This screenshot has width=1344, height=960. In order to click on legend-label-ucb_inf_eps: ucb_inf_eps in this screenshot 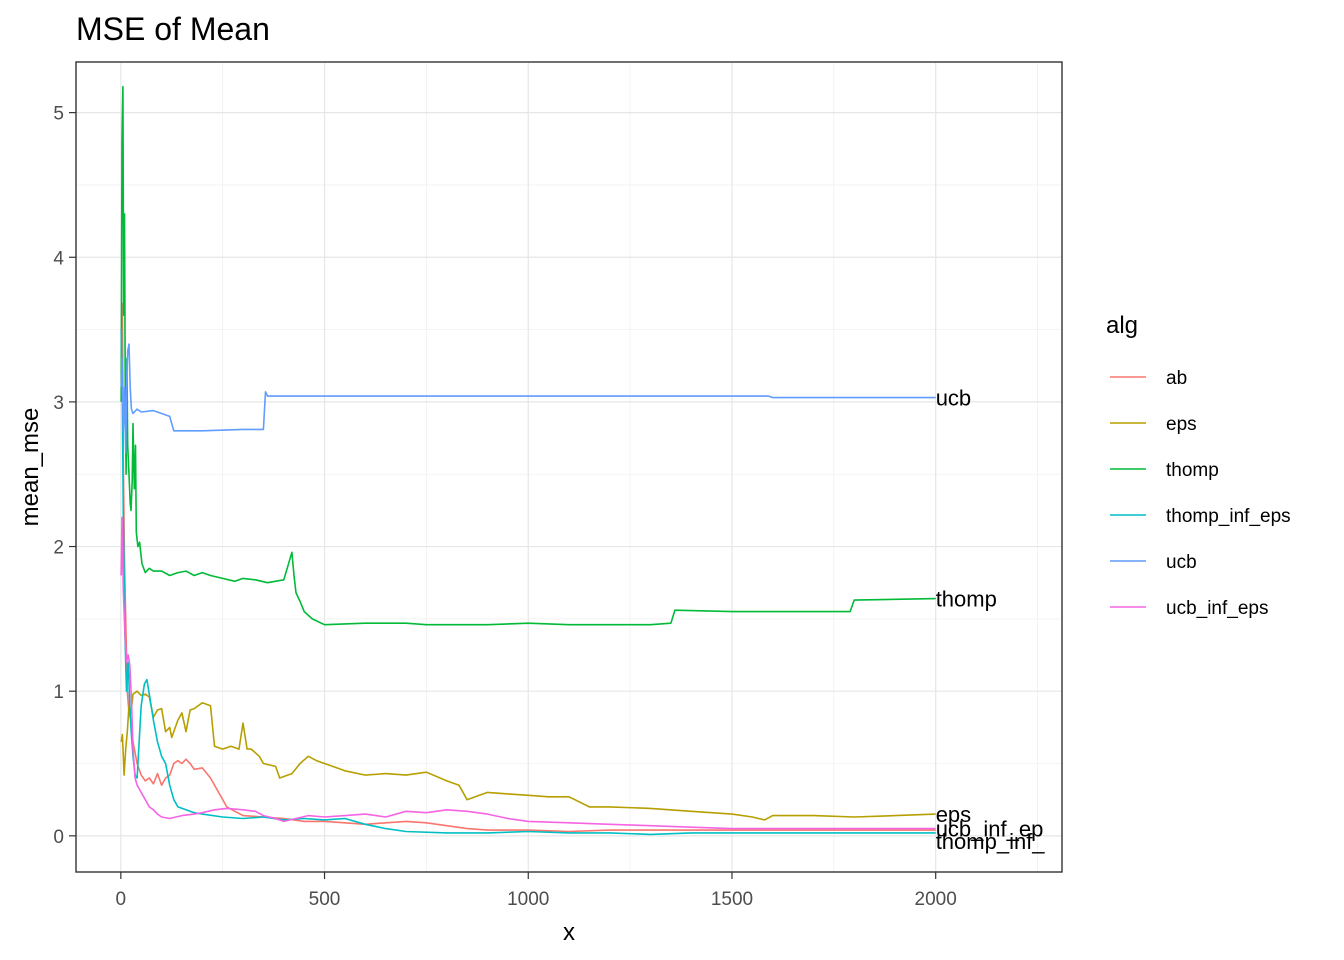, I will do `click(1217, 608)`.